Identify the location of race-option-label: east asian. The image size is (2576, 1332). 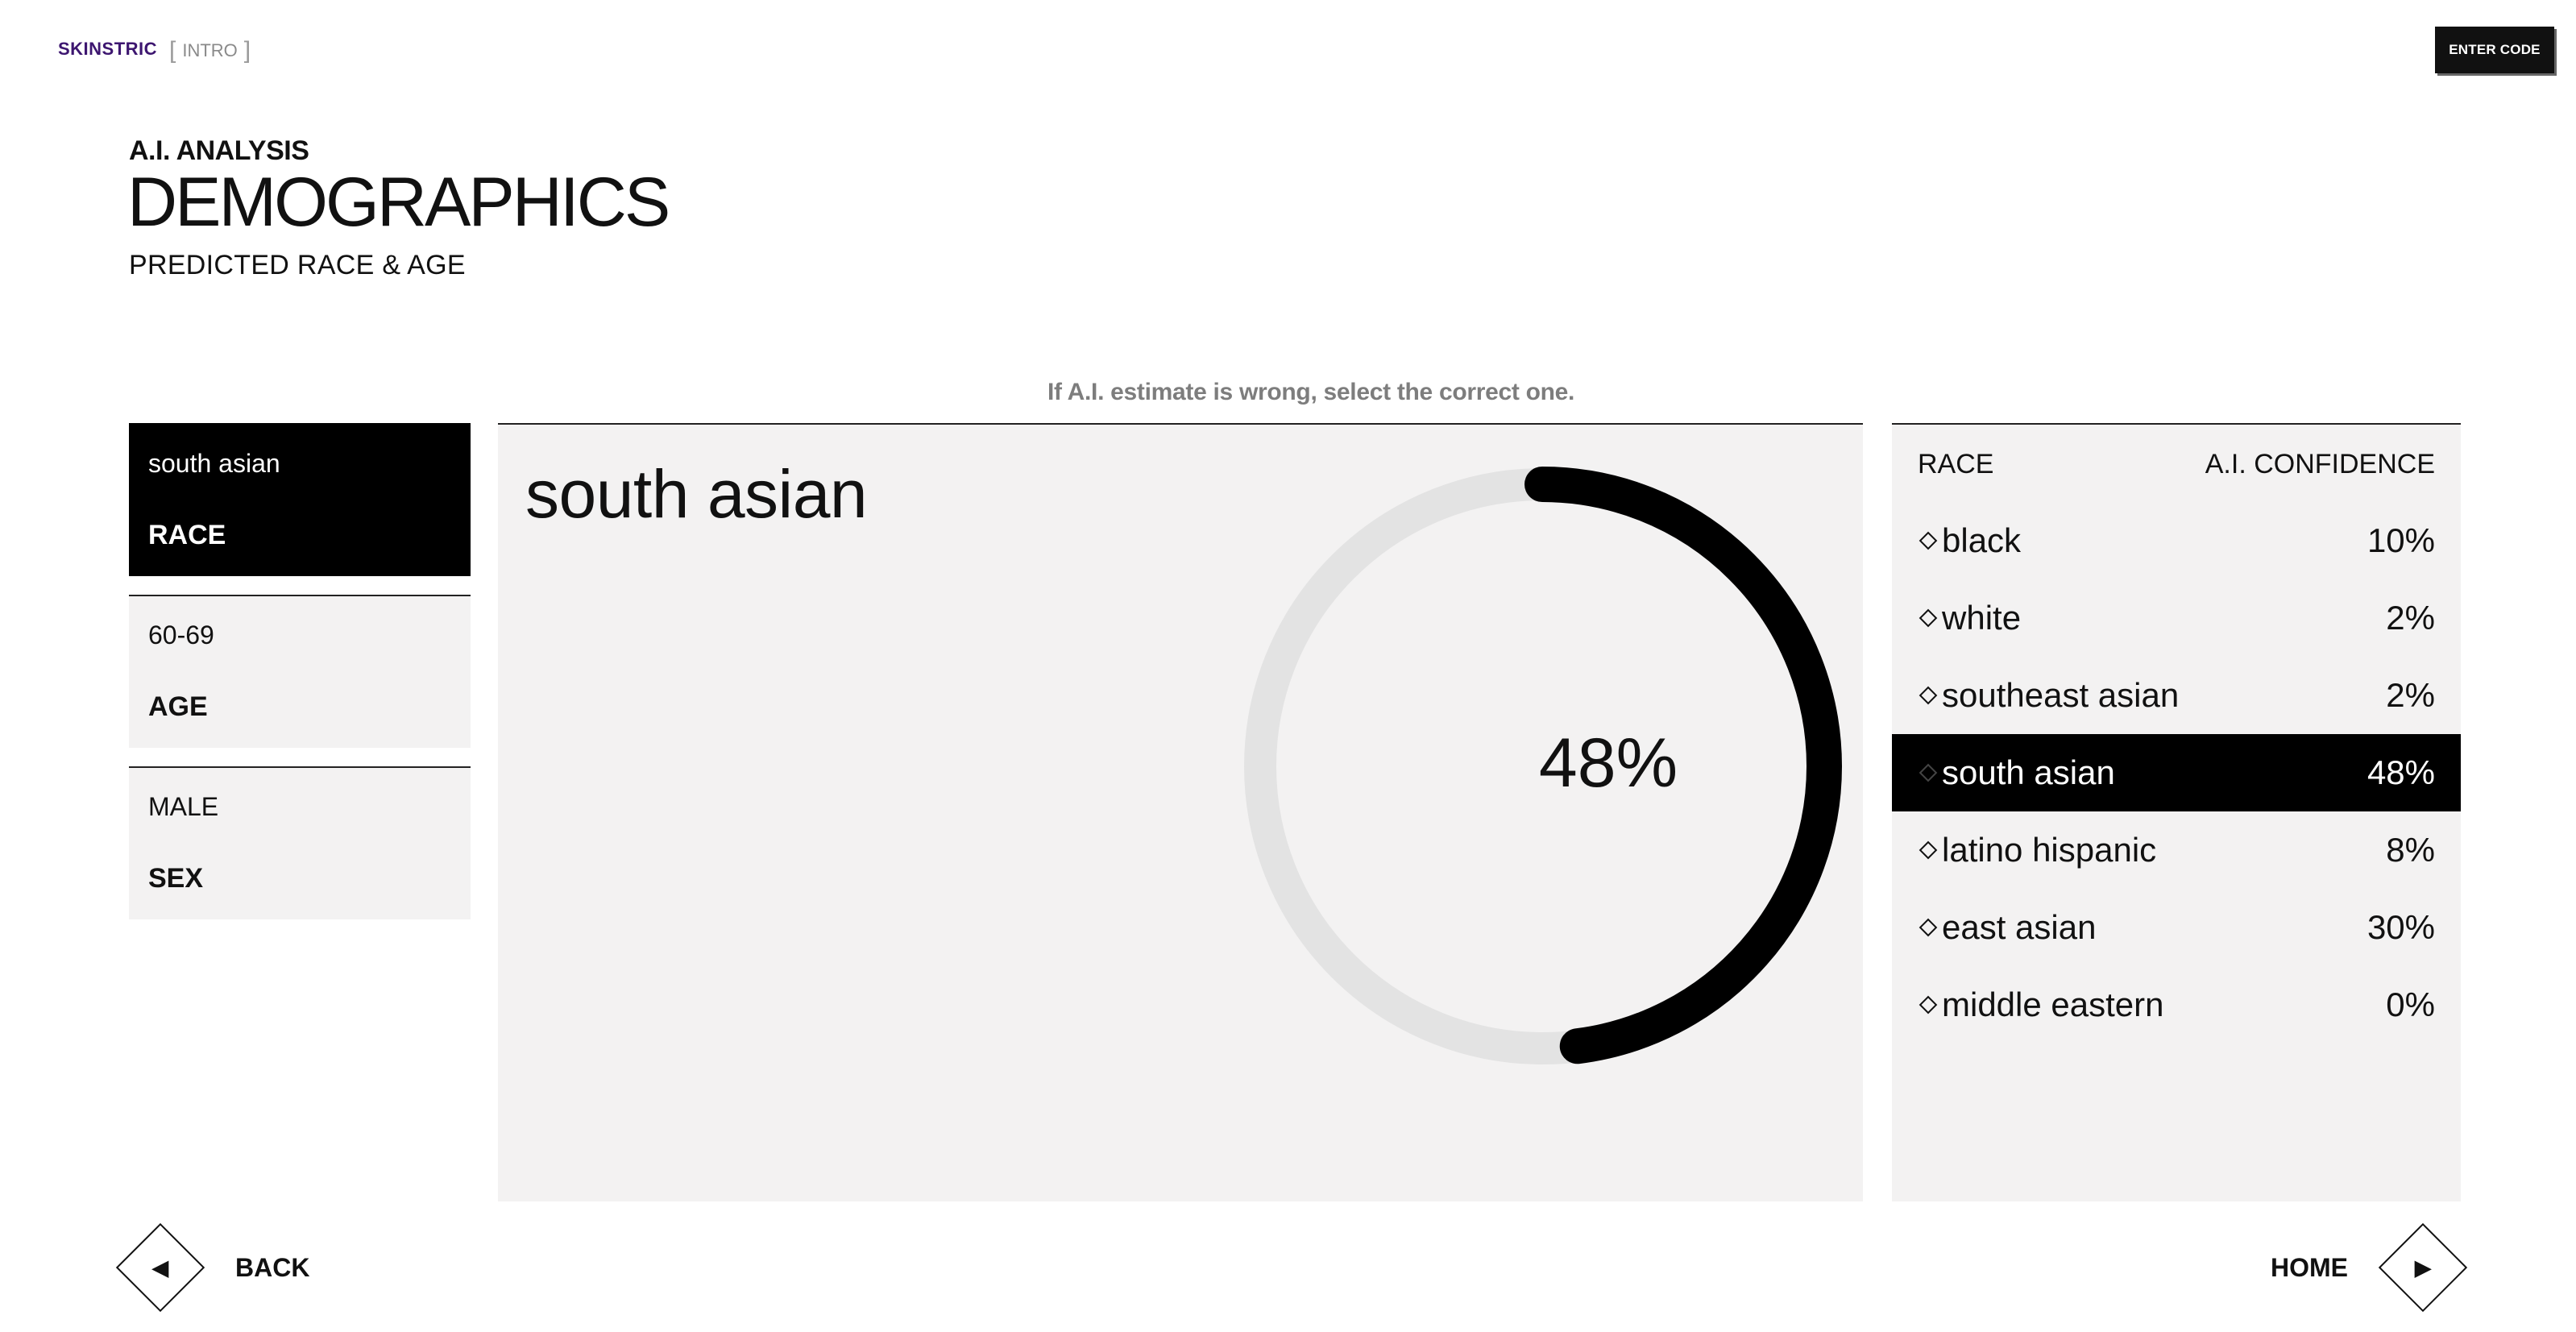
(2019, 927).